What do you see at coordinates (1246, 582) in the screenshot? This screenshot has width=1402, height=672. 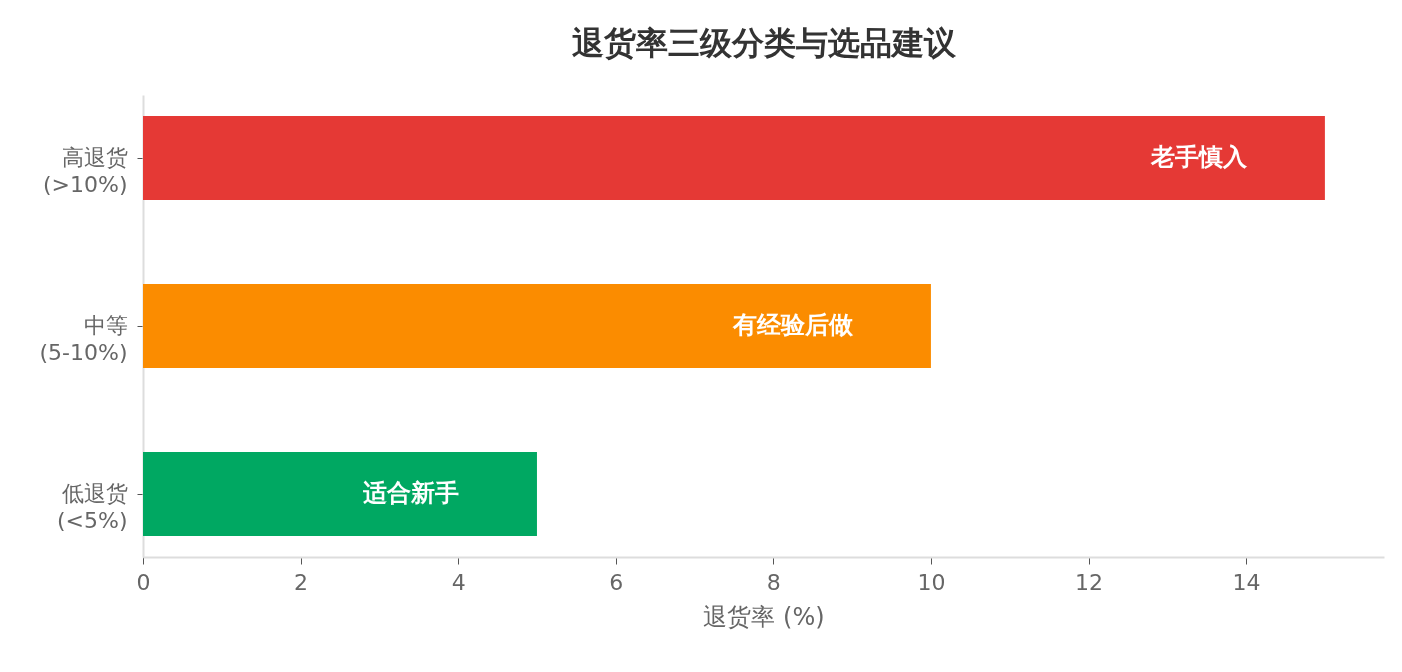 I see `x-tick-label: 14` at bounding box center [1246, 582].